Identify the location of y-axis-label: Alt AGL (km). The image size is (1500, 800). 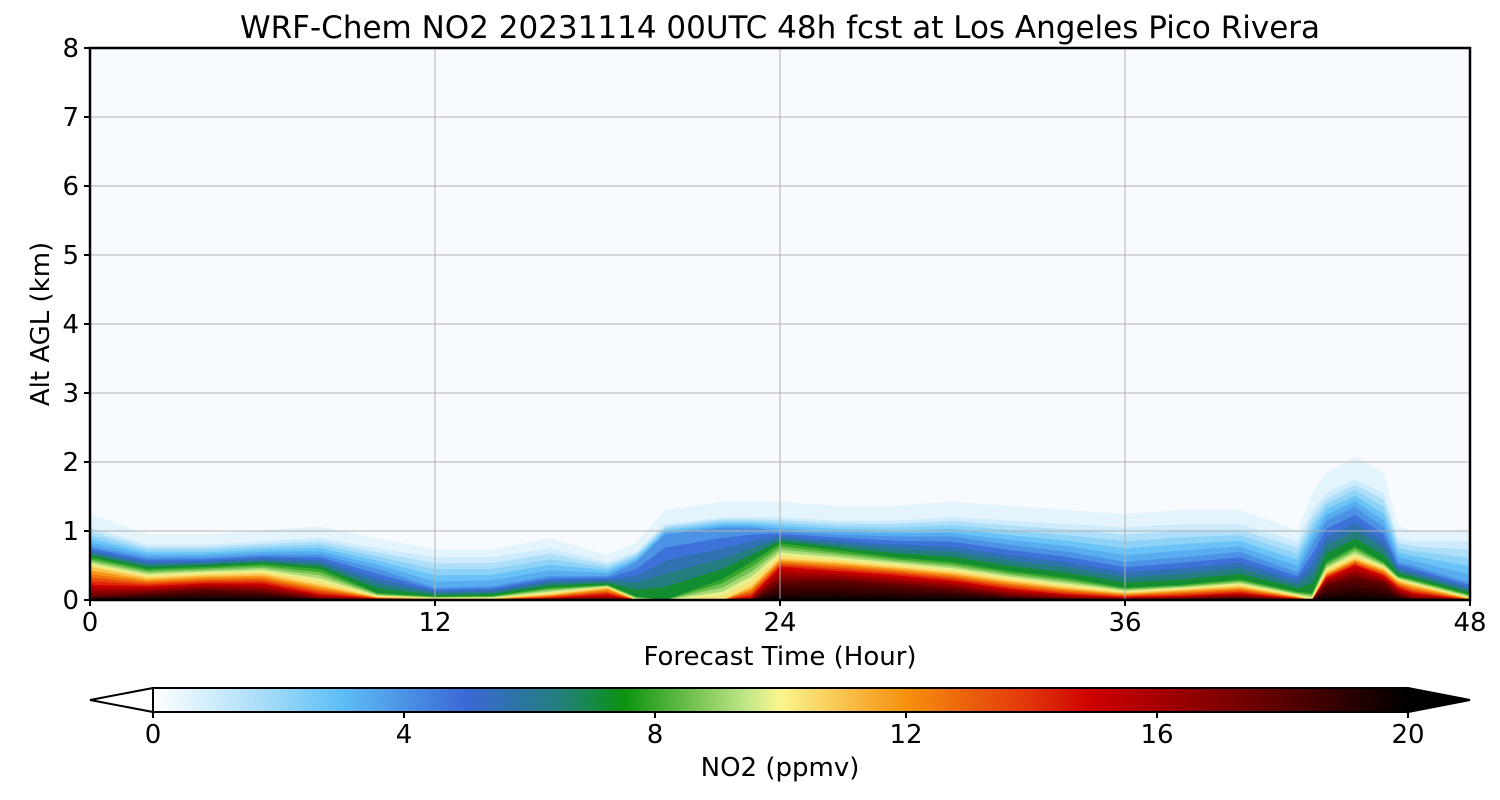
(41, 324).